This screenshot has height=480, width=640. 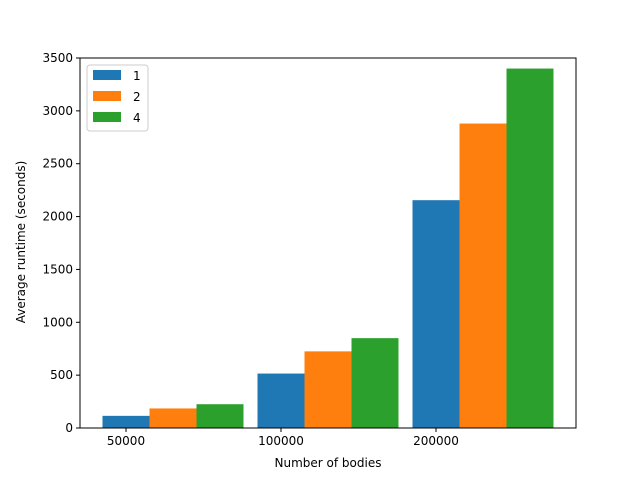 I want to click on y-tick-label: 500, so click(x=61, y=375).